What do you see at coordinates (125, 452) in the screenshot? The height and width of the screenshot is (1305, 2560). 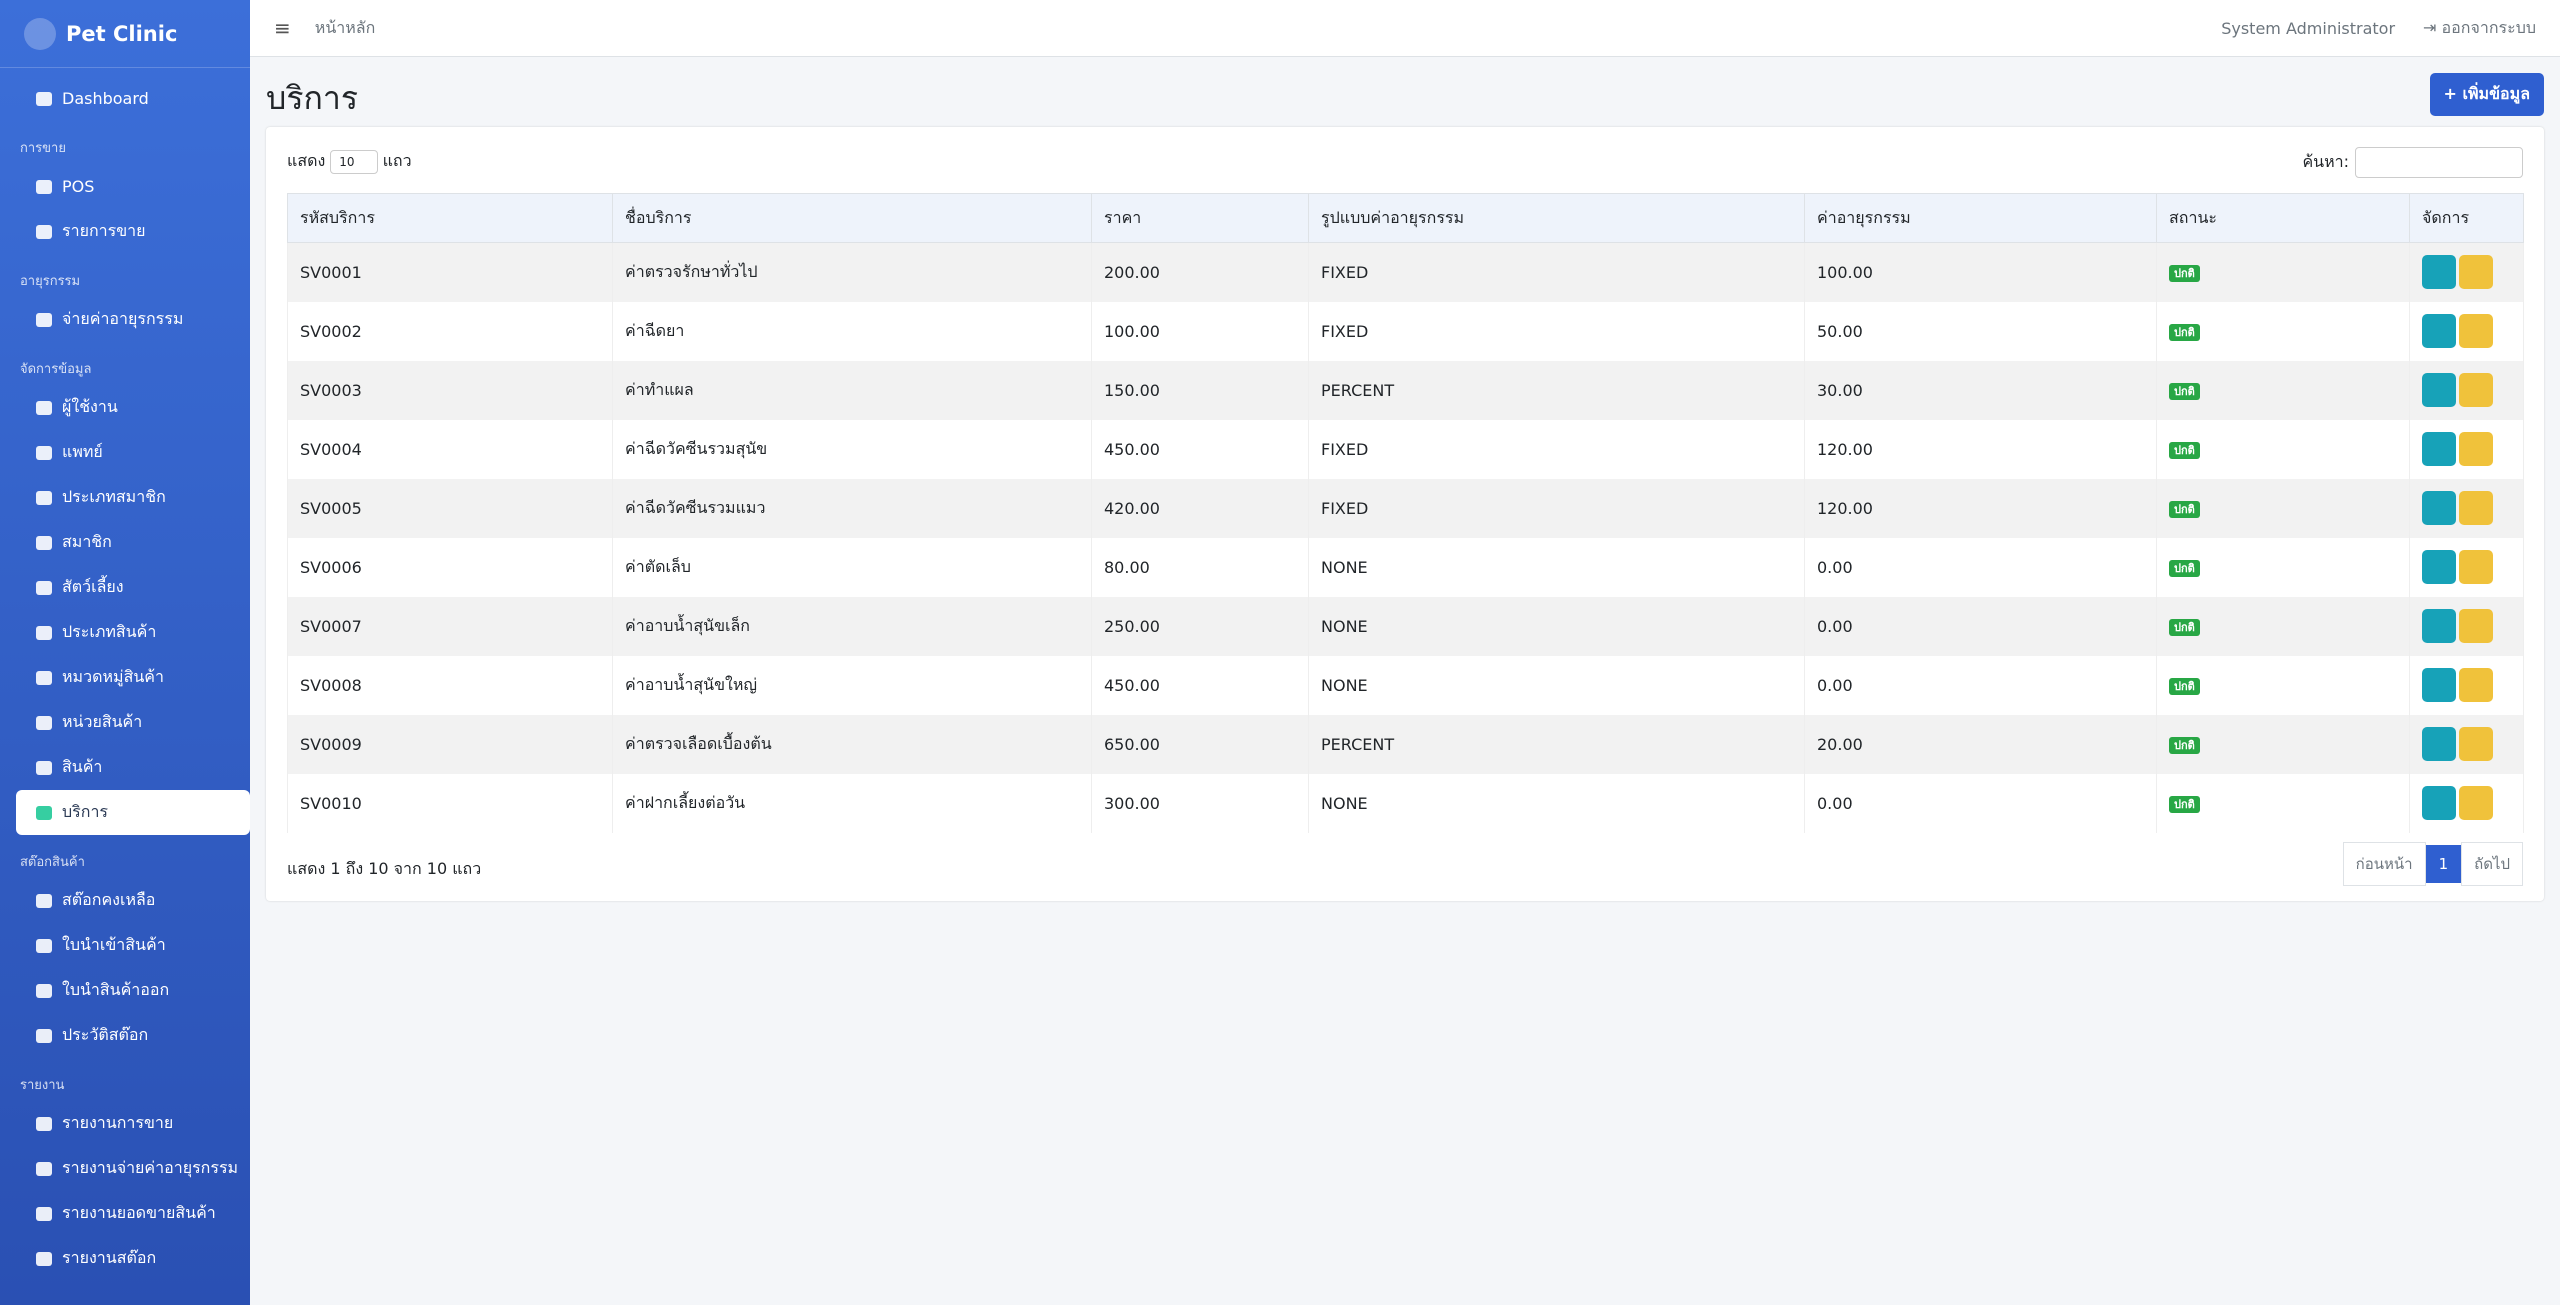 I see `menu-item: แพทย์` at bounding box center [125, 452].